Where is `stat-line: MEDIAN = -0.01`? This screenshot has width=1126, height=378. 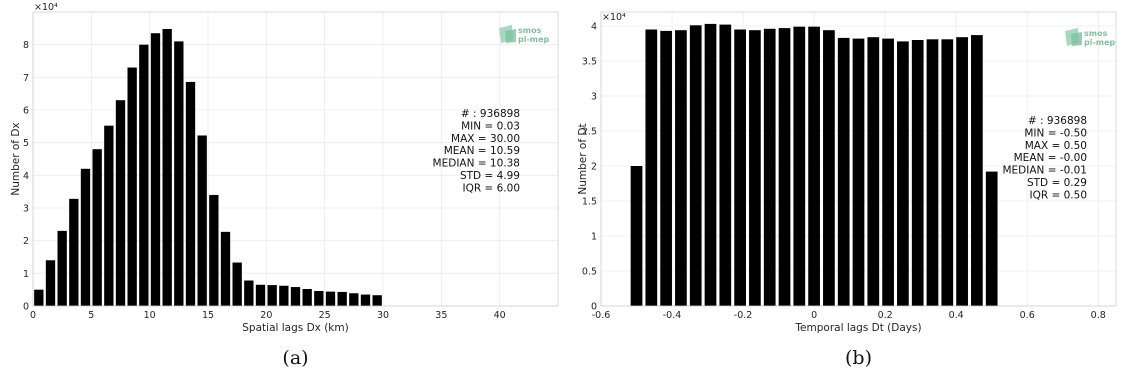
stat-line: MEDIAN = -0.01 is located at coordinates (1044, 171).